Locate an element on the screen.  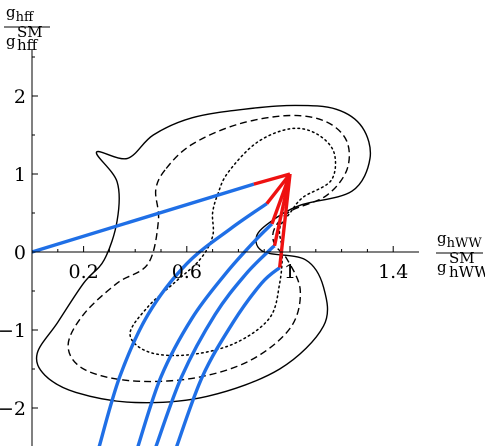
x-label-den-sup: SM is located at coordinates (462, 258).